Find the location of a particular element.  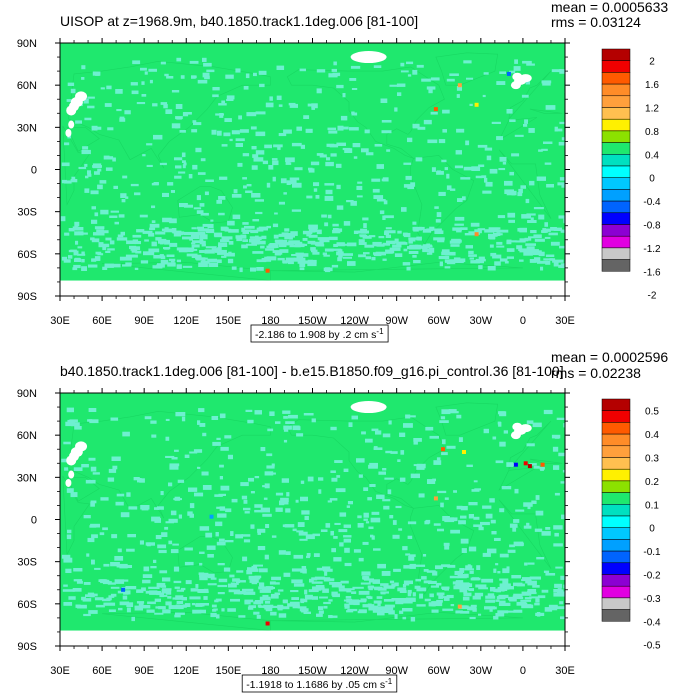

y-tick-label: 30N is located at coordinates (27, 128).